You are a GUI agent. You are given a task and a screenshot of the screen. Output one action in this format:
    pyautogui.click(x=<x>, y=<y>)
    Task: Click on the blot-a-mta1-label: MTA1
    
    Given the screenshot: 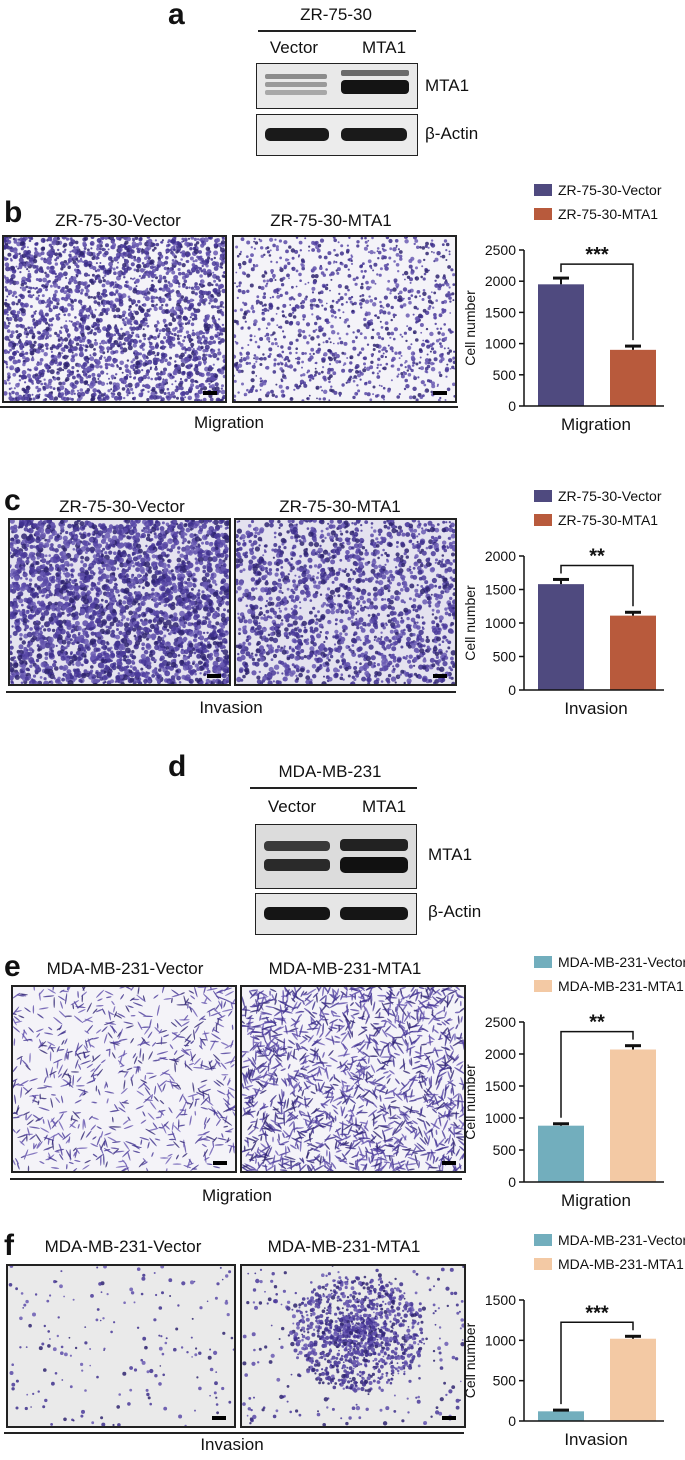 What is the action you would take?
    pyautogui.click(x=447, y=86)
    